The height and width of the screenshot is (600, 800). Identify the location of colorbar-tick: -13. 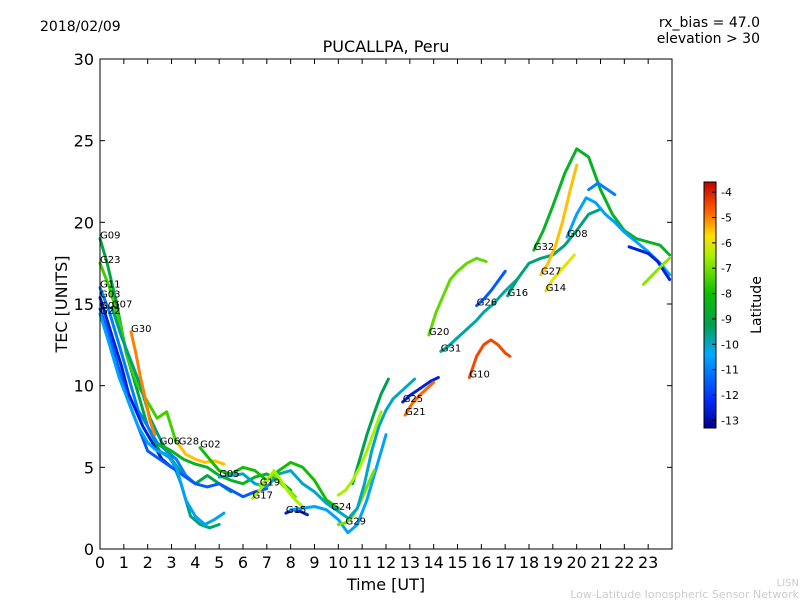
(725, 420).